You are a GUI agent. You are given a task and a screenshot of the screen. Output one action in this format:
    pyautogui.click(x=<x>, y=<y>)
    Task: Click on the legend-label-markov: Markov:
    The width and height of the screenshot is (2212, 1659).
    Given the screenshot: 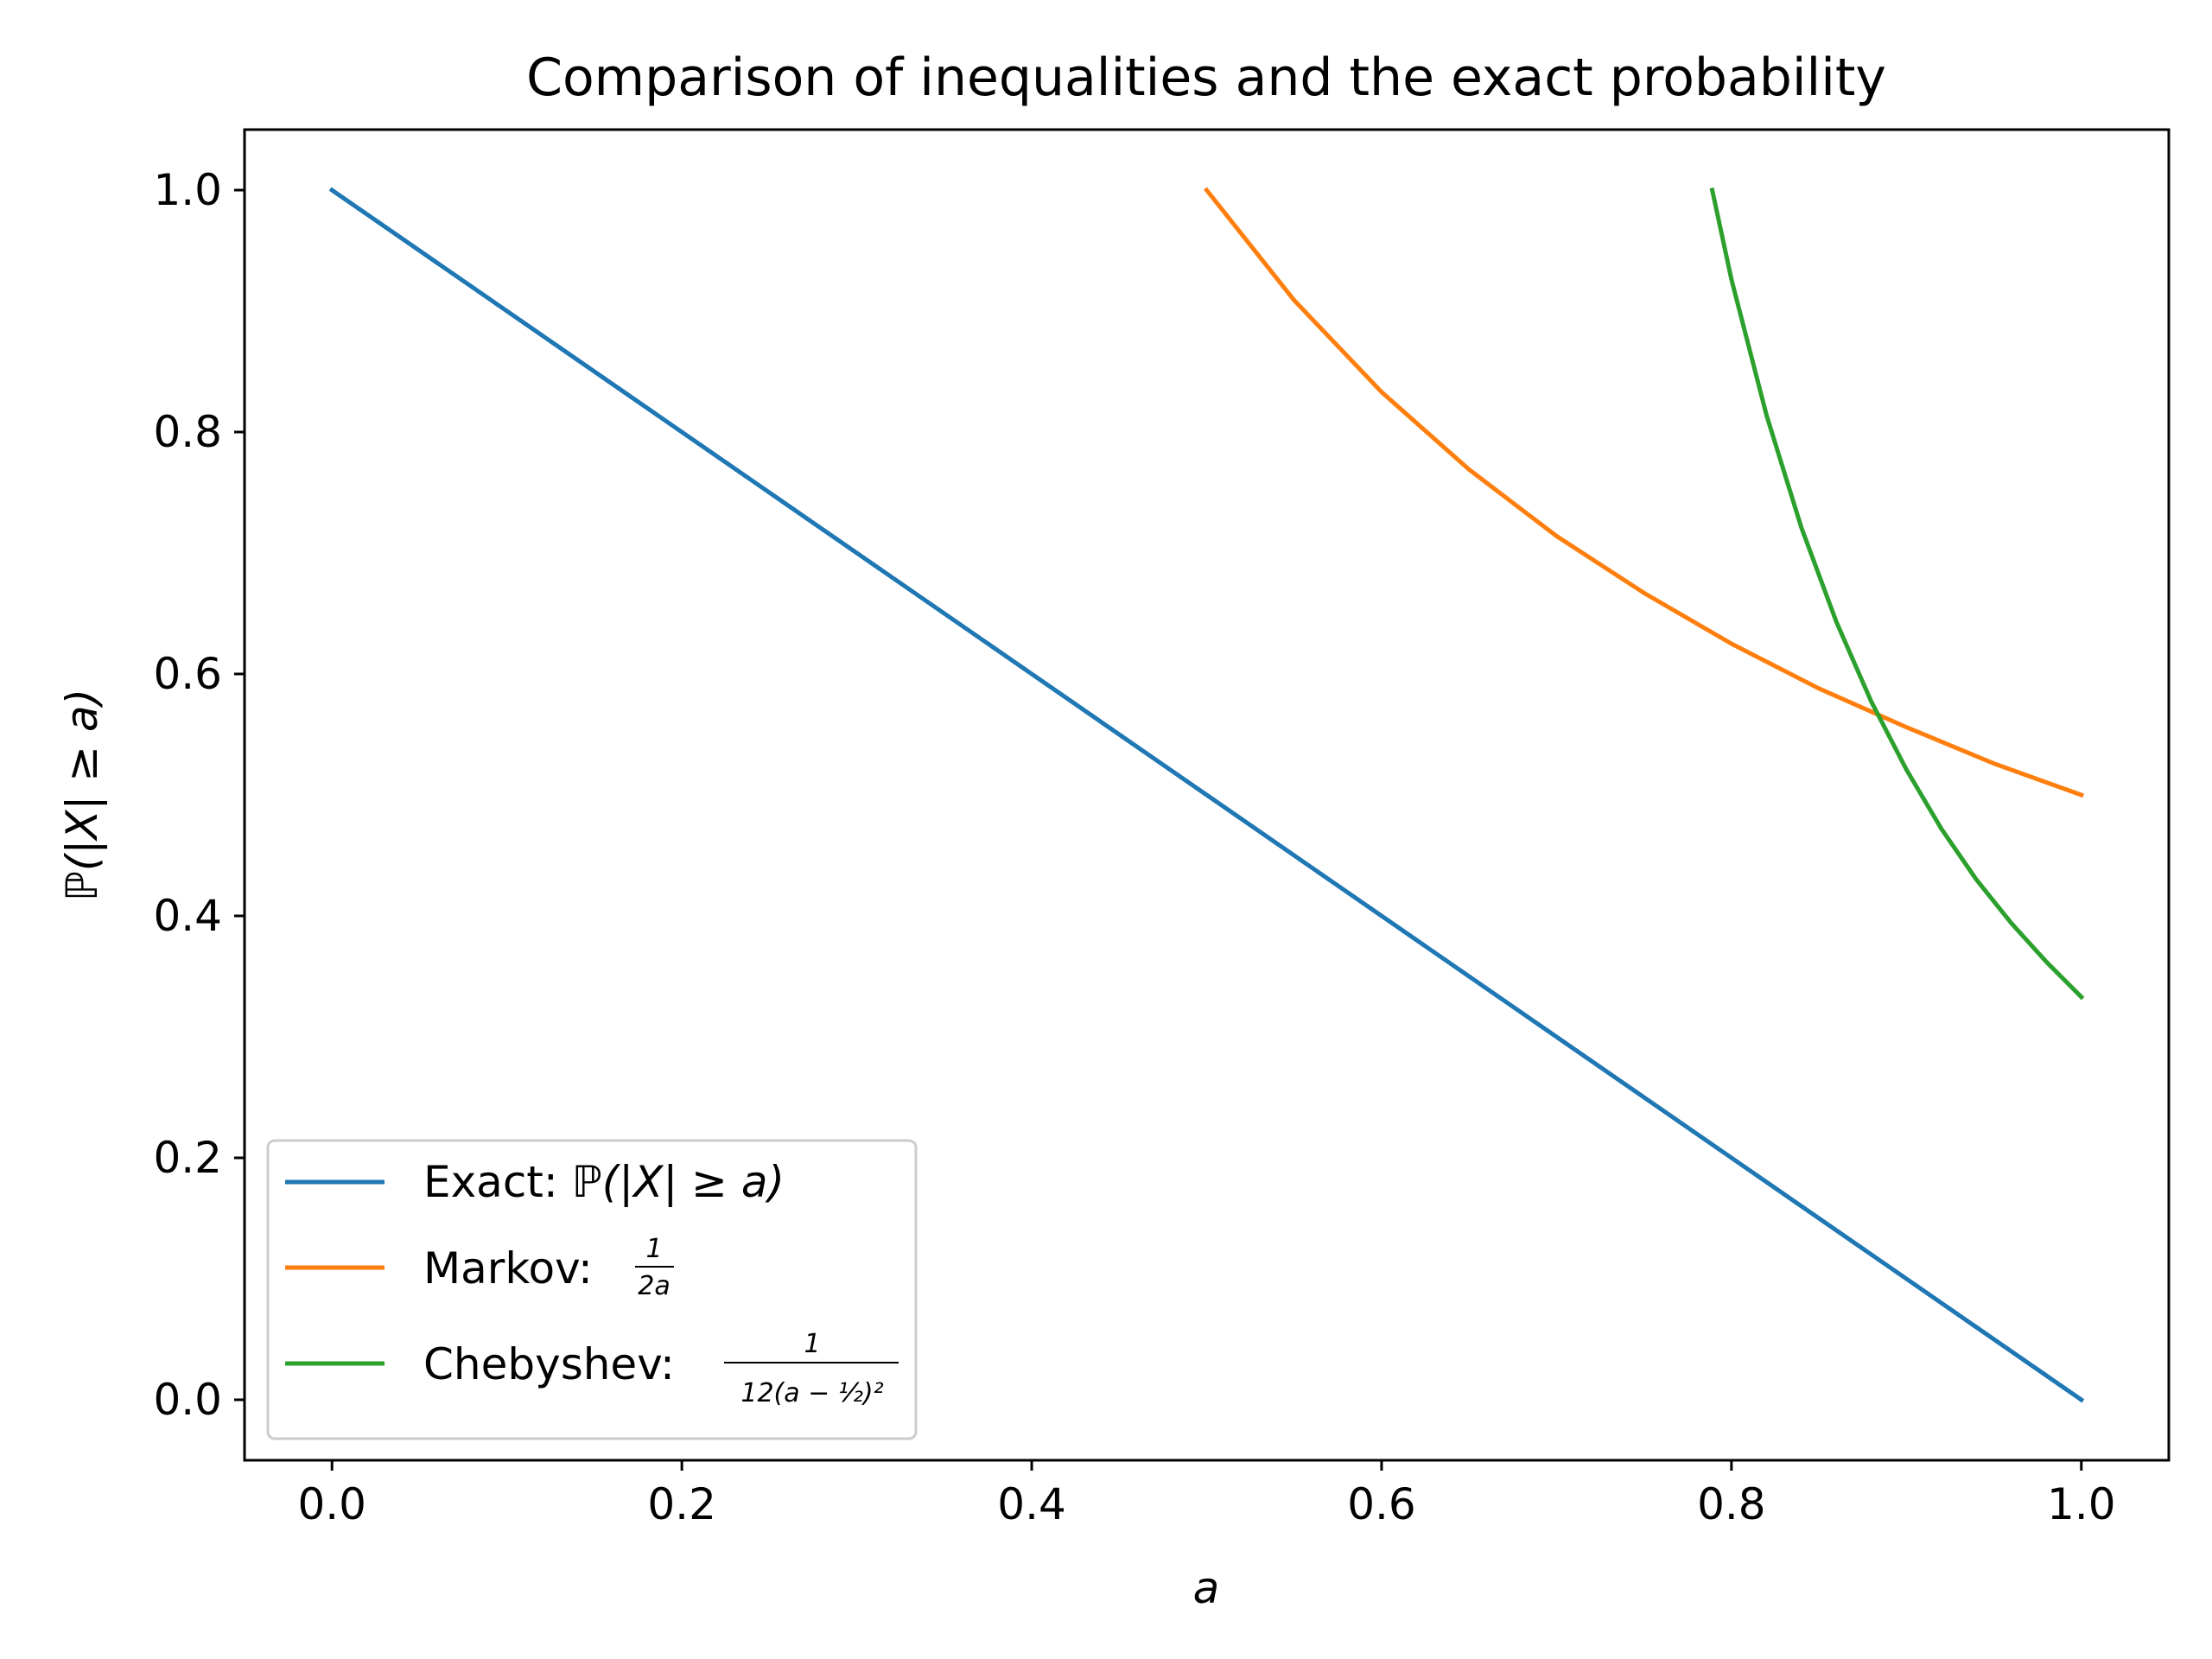 What is the action you would take?
    pyautogui.click(x=508, y=1268)
    